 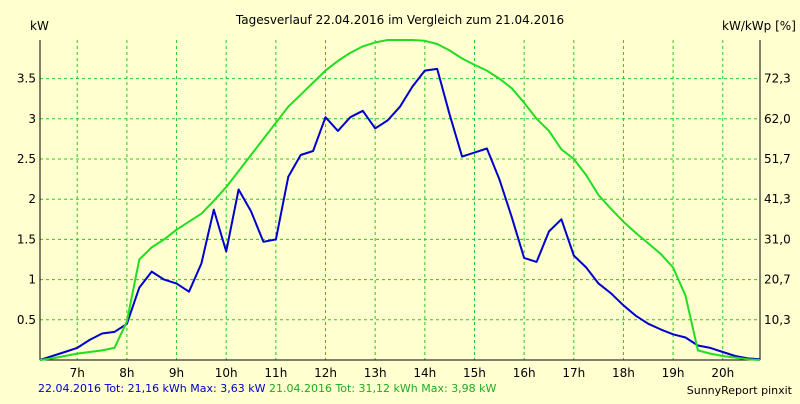 What do you see at coordinates (474, 373) in the screenshot?
I see `x-tick-label-15h: 15h` at bounding box center [474, 373].